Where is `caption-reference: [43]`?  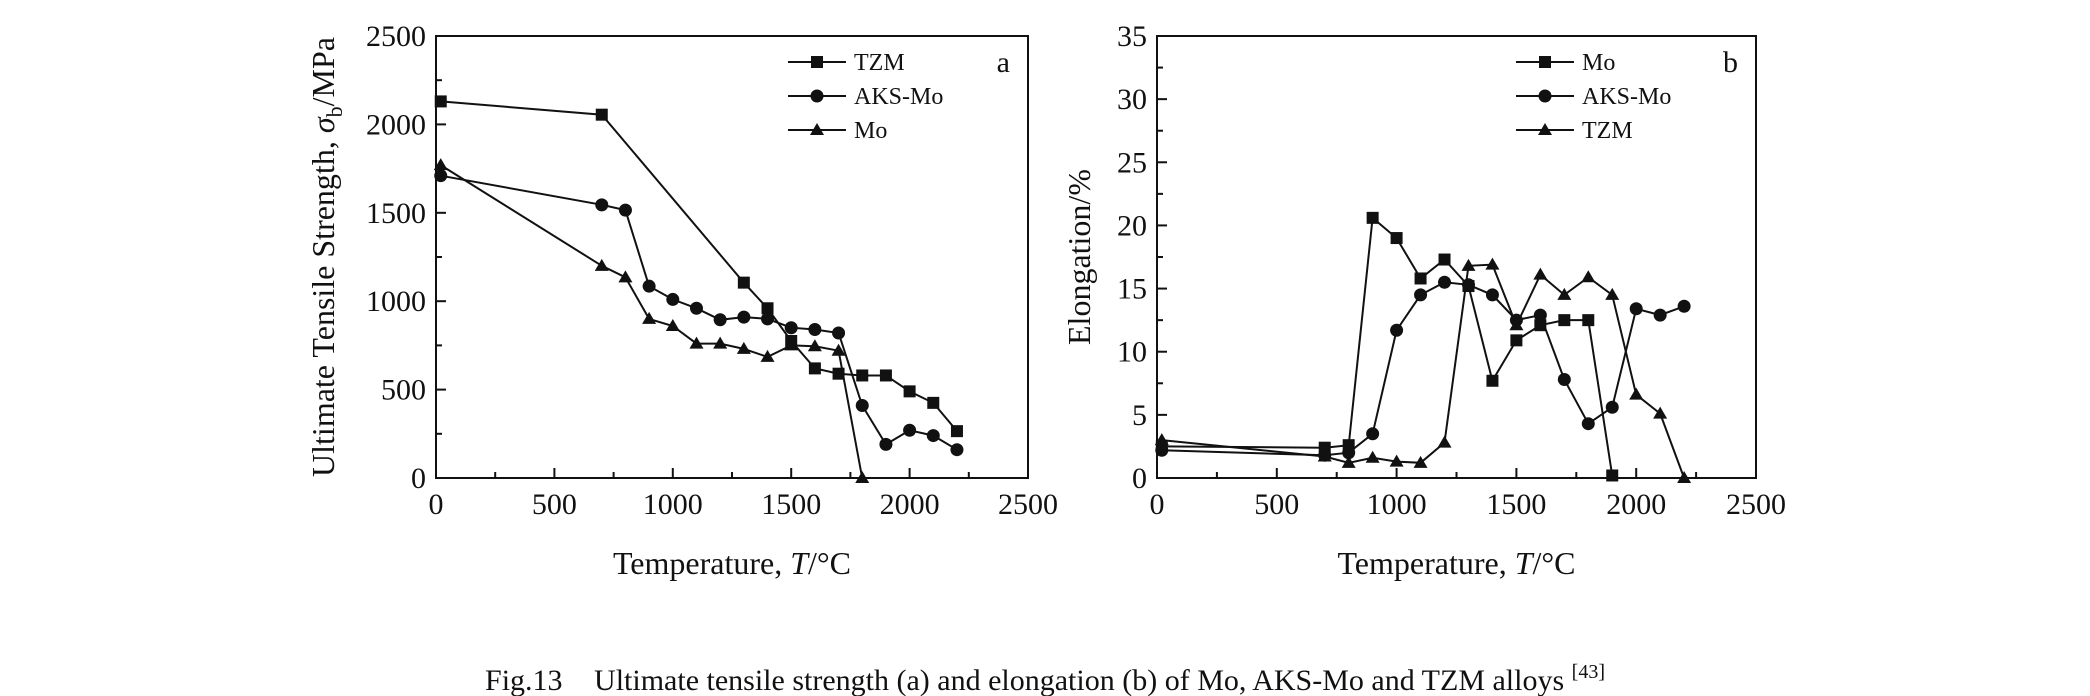 caption-reference: [43] is located at coordinates (1588, 672).